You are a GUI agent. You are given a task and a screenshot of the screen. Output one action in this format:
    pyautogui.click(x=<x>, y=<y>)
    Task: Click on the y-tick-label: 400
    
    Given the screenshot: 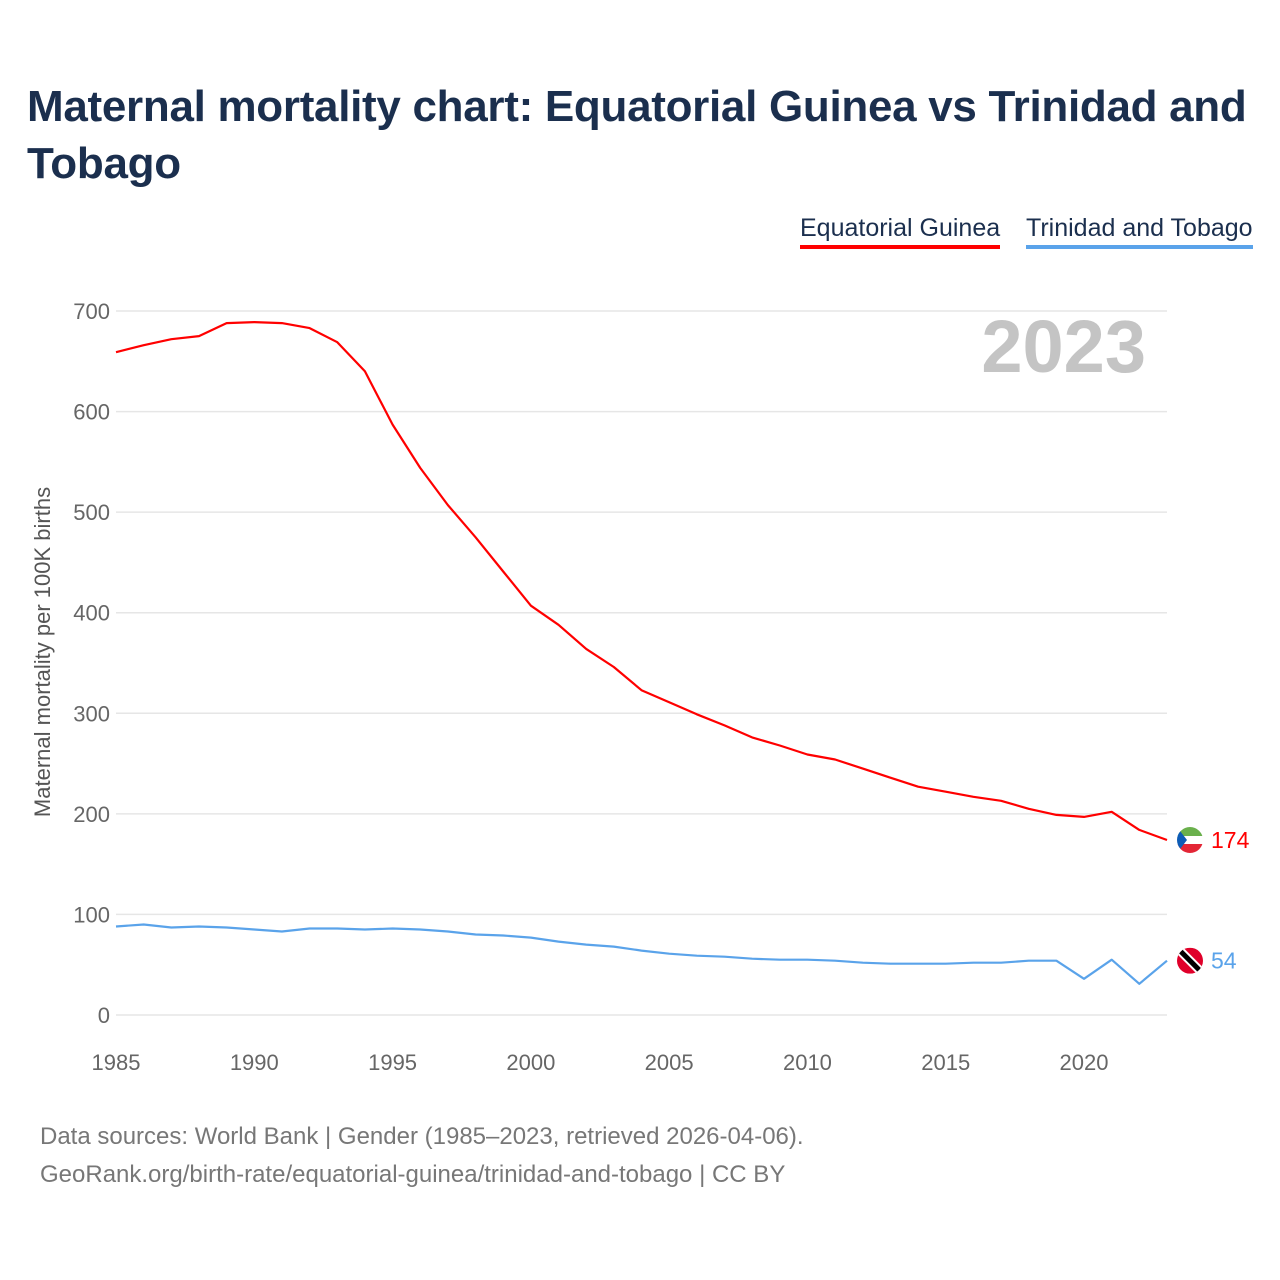 What is the action you would take?
    pyautogui.click(x=91, y=613)
    